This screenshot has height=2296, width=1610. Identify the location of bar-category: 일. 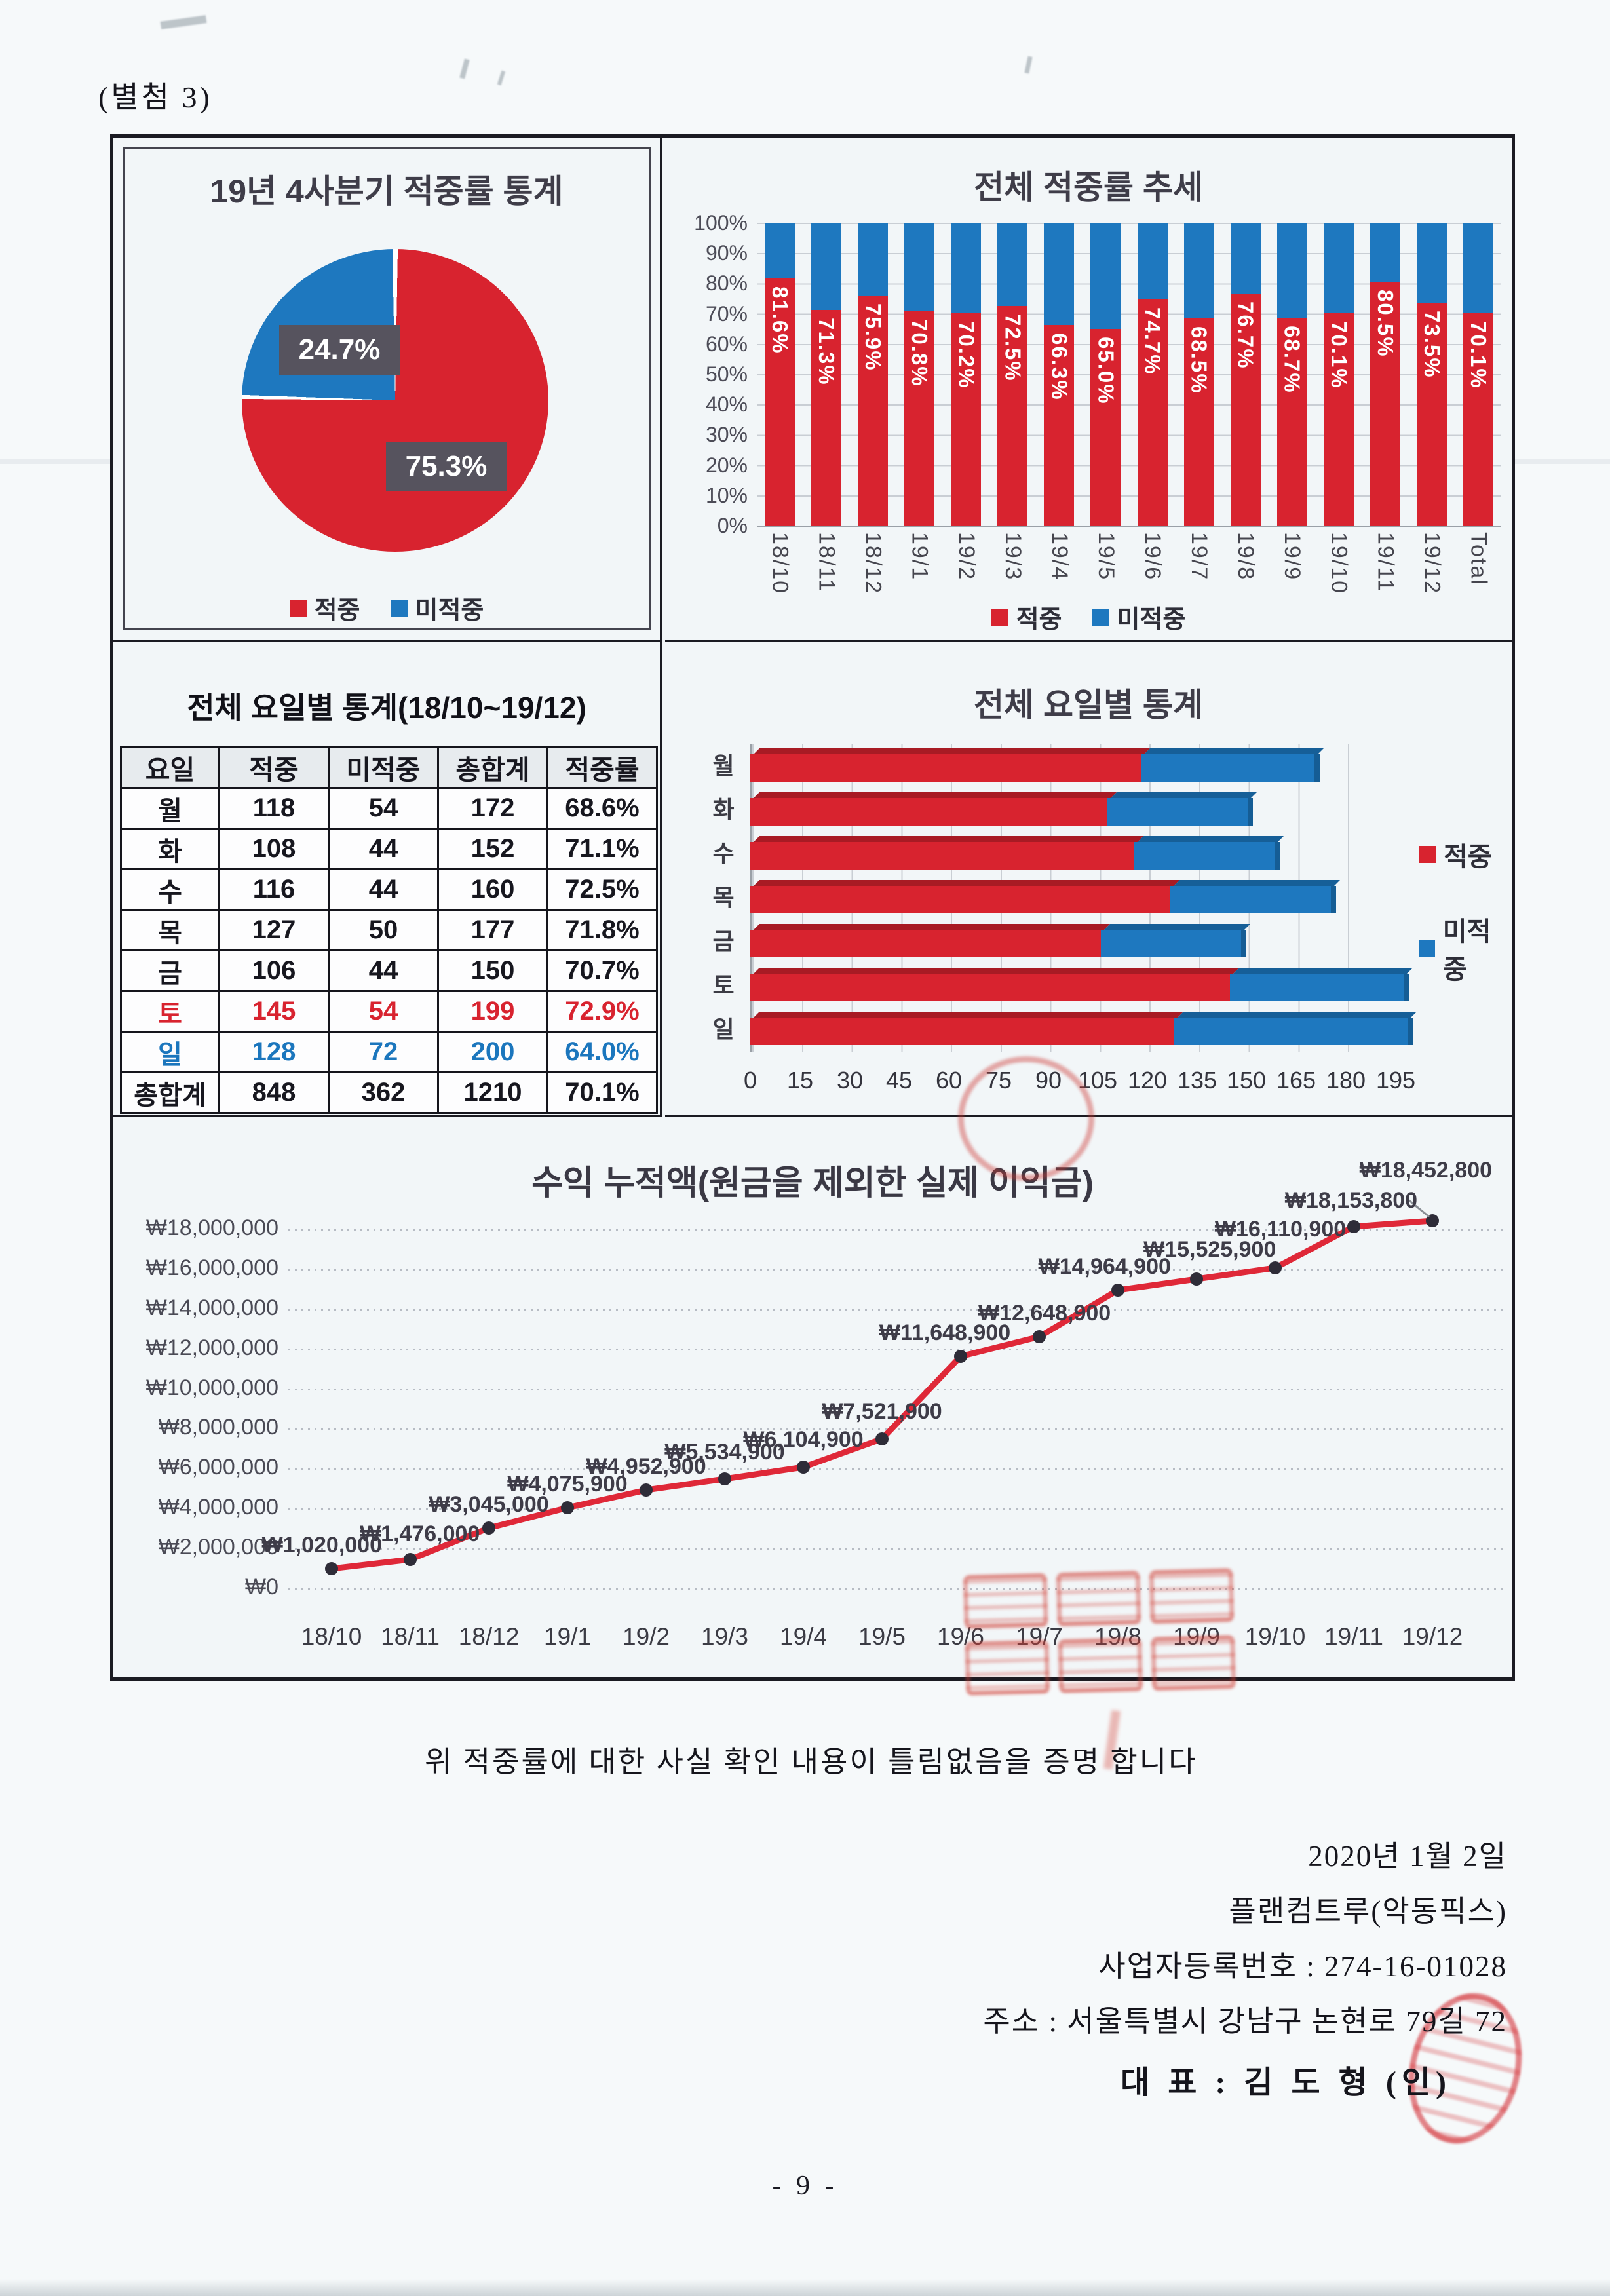
(724, 1029).